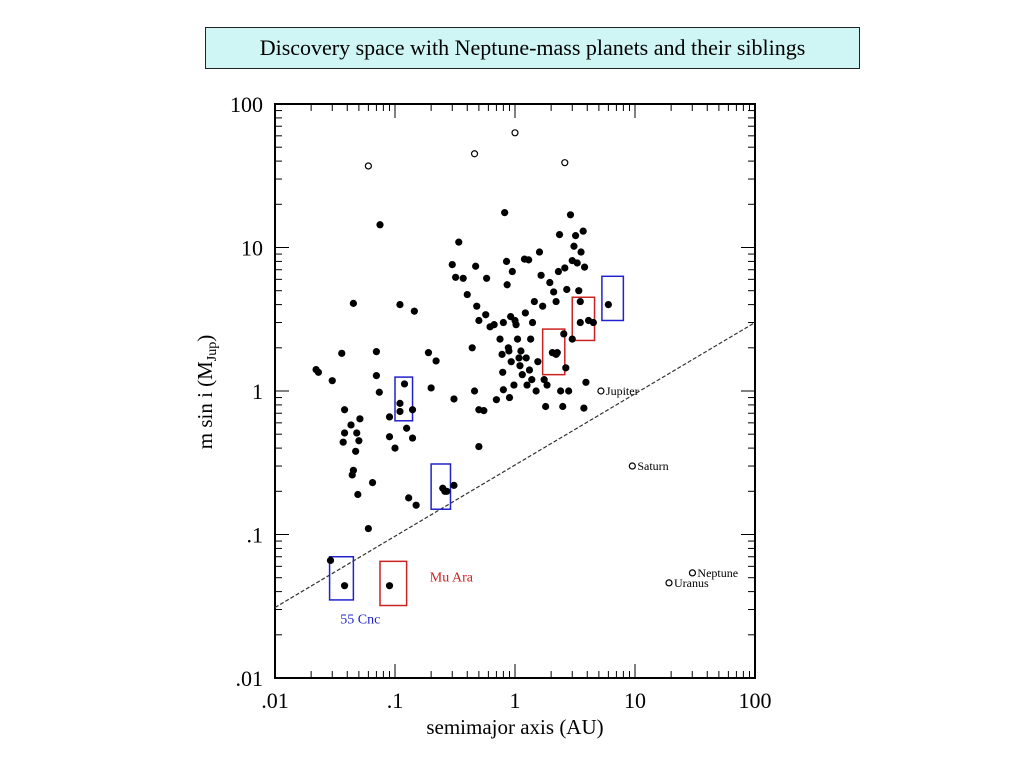 The image size is (1024, 768). What do you see at coordinates (717, 573) in the screenshot?
I see `solar-system-planet-label: Neptune` at bounding box center [717, 573].